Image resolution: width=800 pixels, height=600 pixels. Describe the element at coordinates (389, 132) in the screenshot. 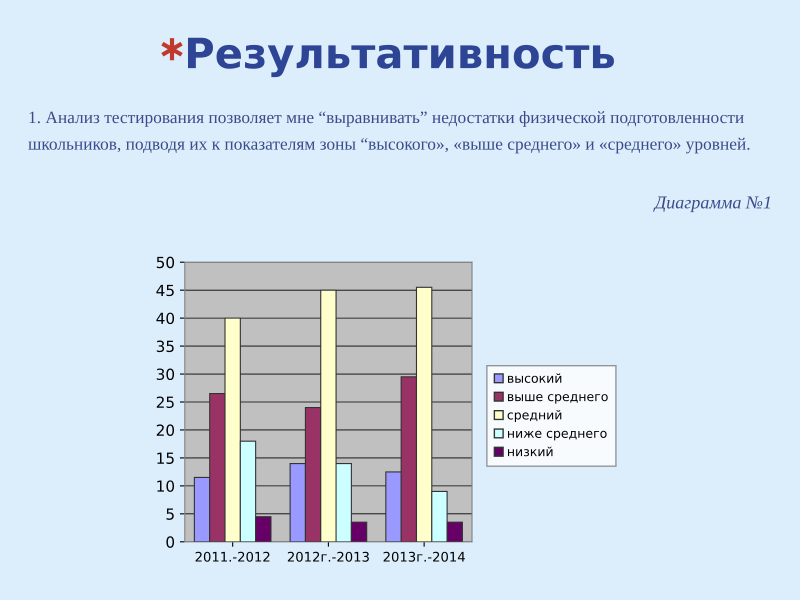

I see `chart-subtitle: 1. Анализ тестирования позволяет мне “выравнивать” недостатки физической подготовленности школьников, подводя их к показателям зоны “высокого», «выше среднего» и «среднего» уровней.` at that location.